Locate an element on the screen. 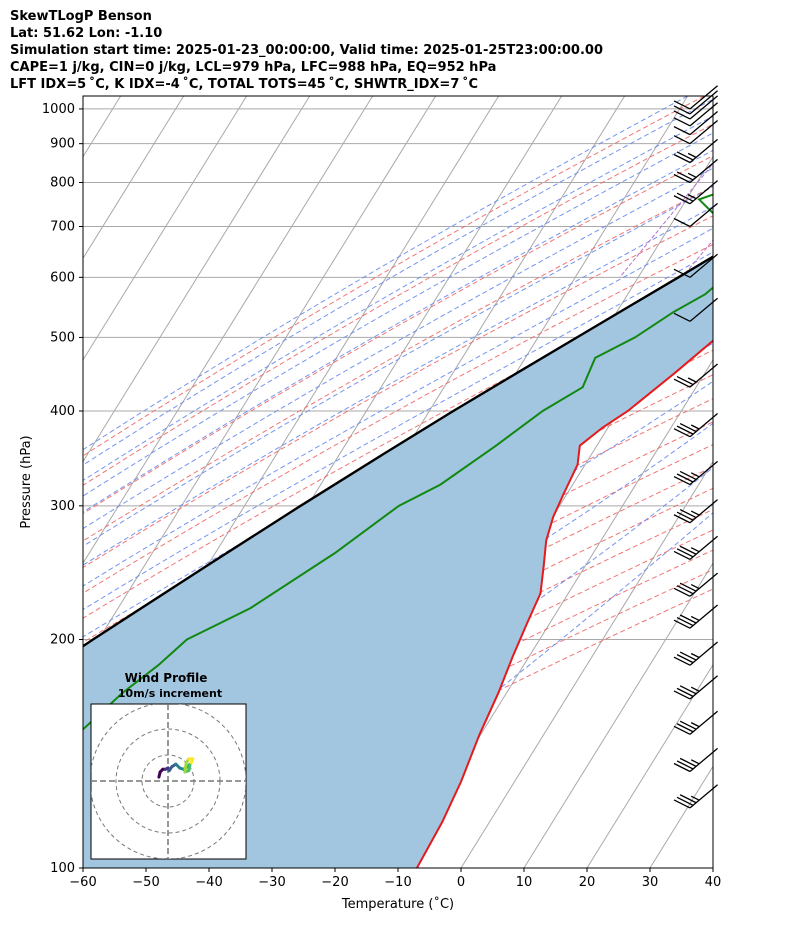 This screenshot has height=937, width=794. y-axis-label: Pressure (hPa) is located at coordinates (26, 481).